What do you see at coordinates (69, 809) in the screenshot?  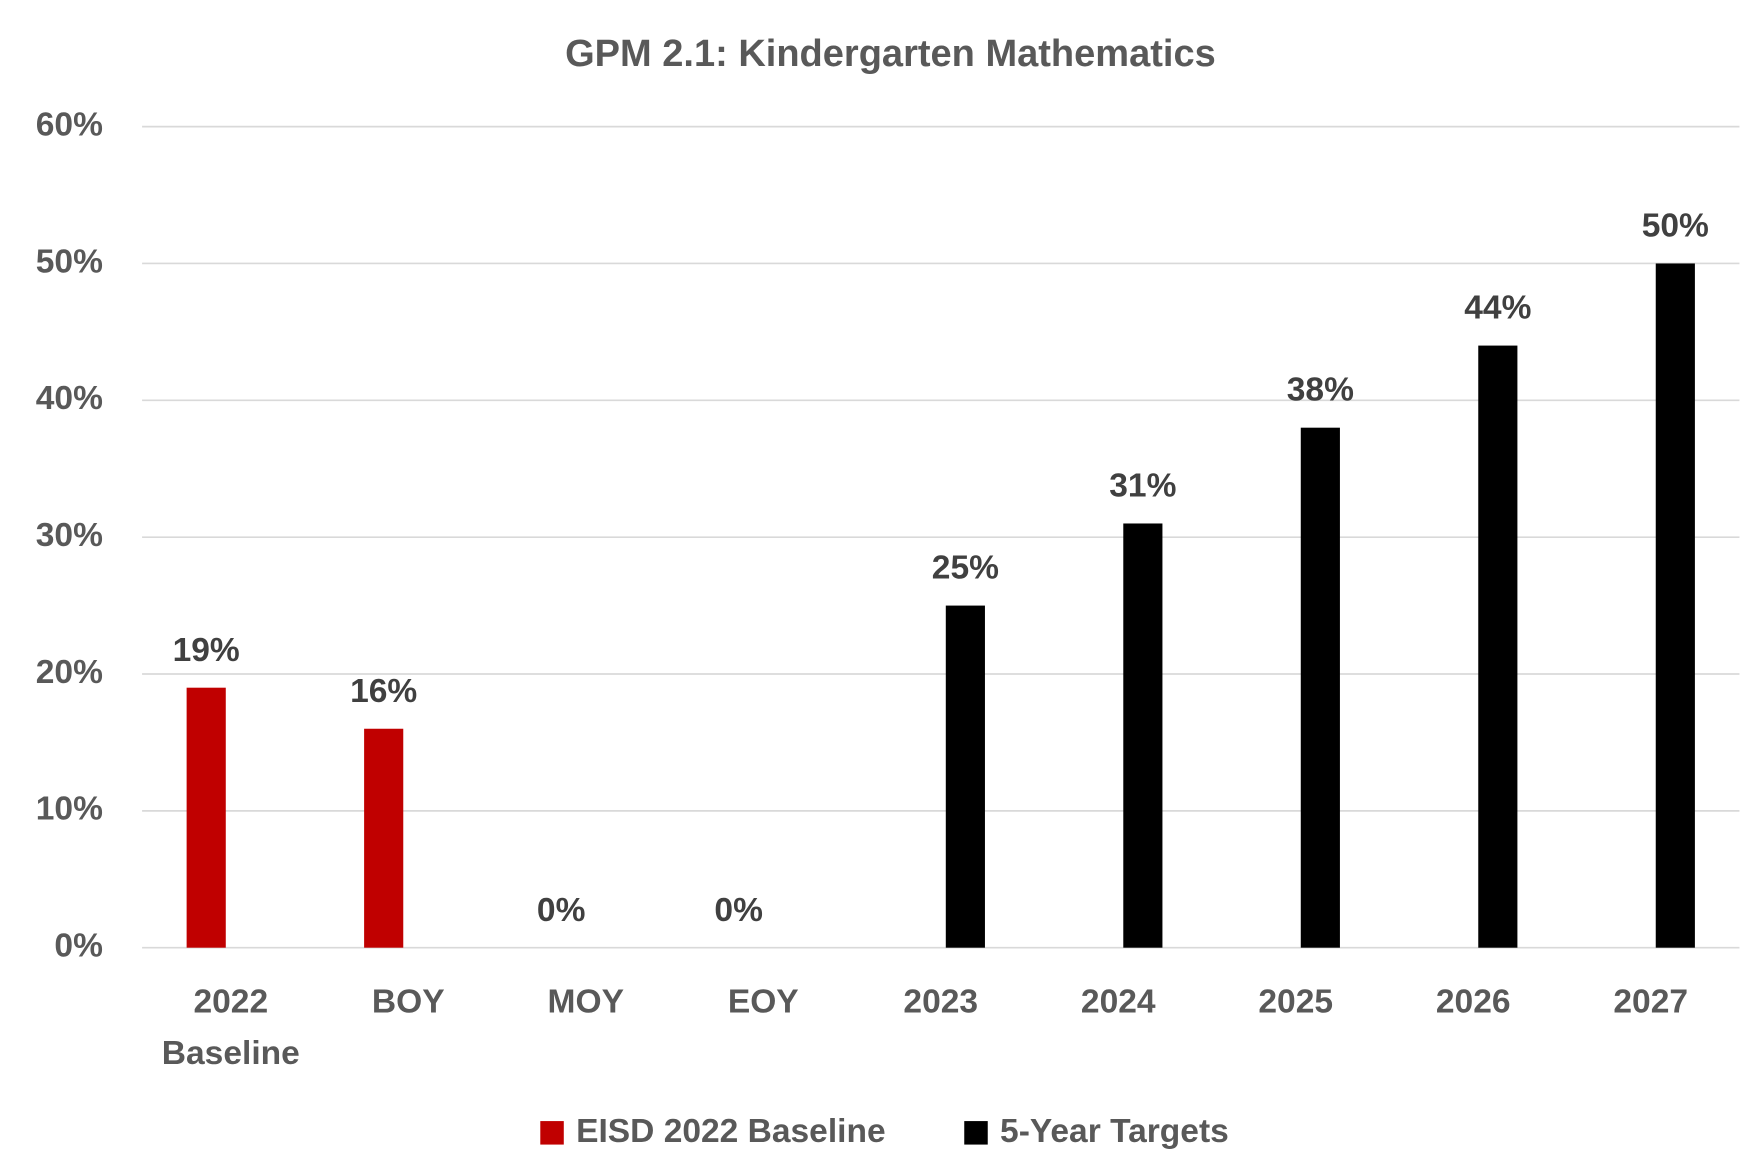 I see `y-tick-label: 10%` at bounding box center [69, 809].